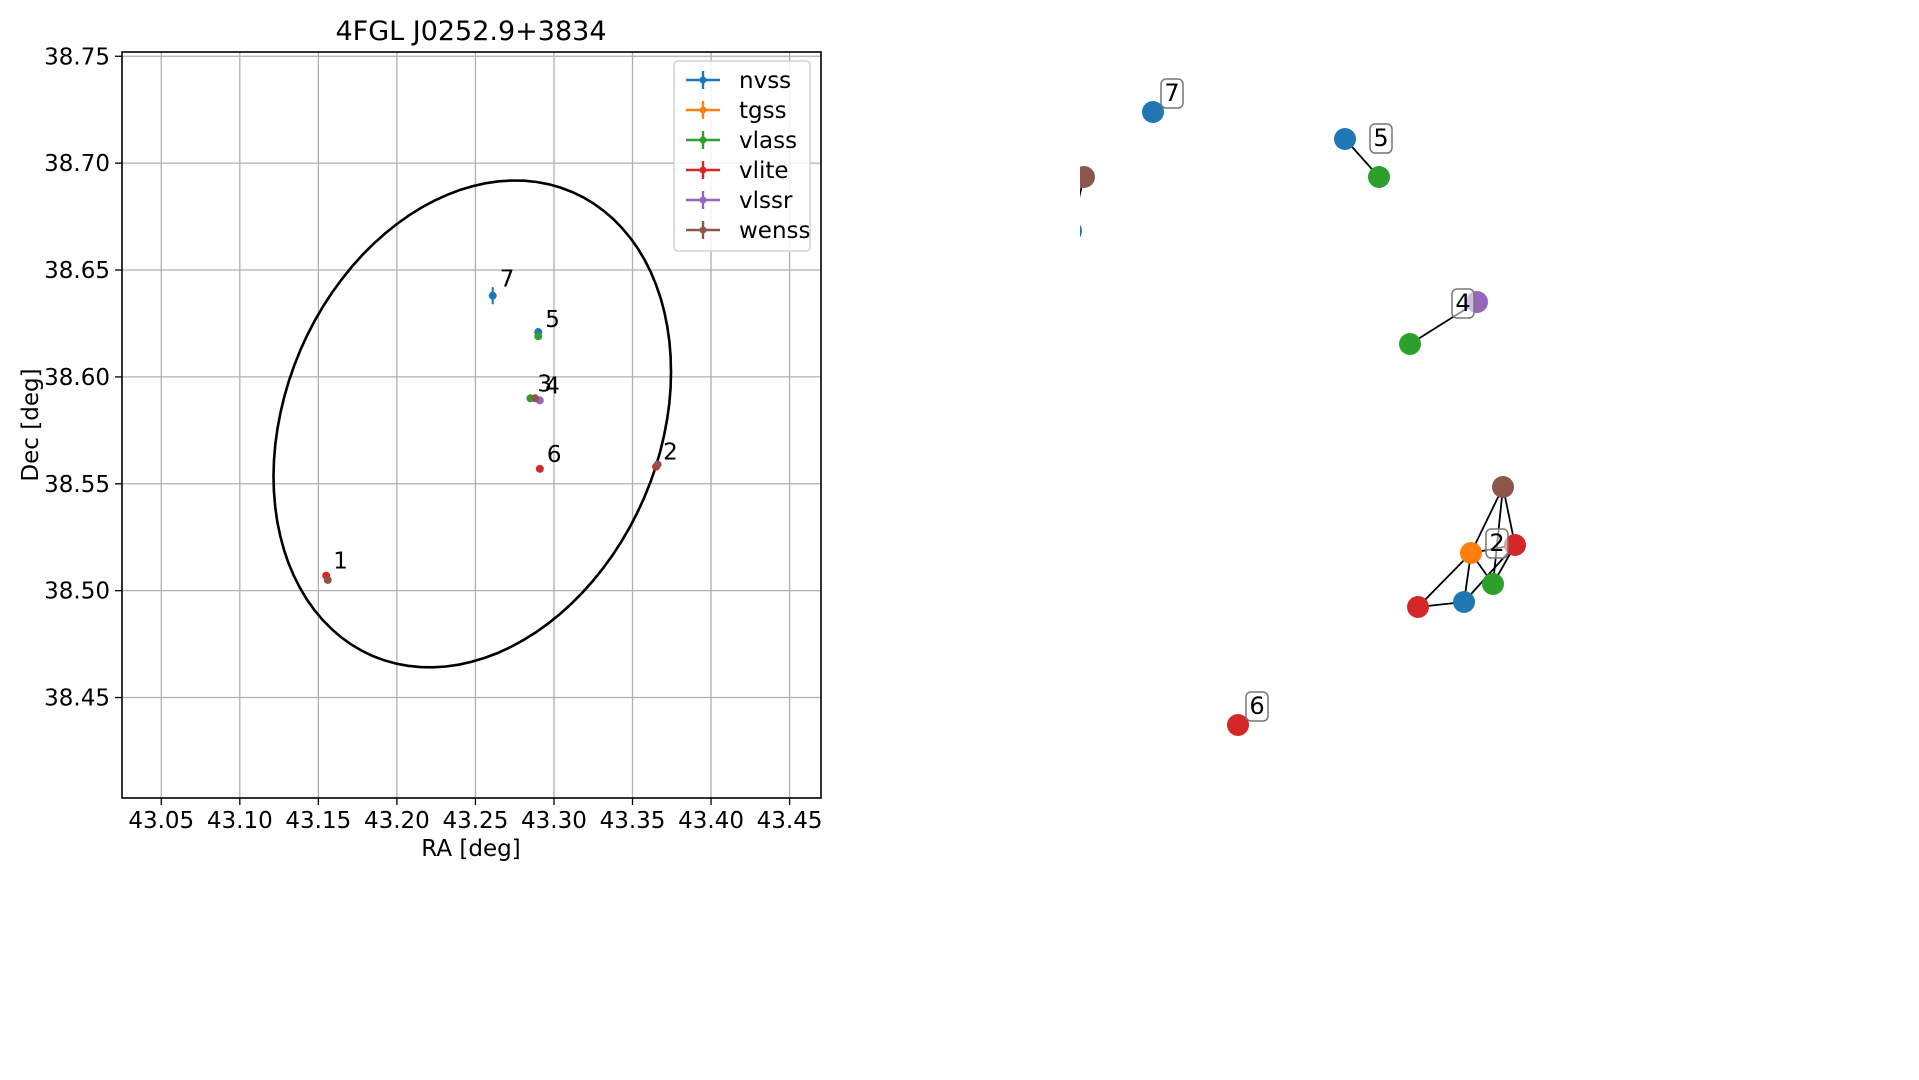  What do you see at coordinates (768, 141) in the screenshot?
I see `legend-label-vlass: vlass` at bounding box center [768, 141].